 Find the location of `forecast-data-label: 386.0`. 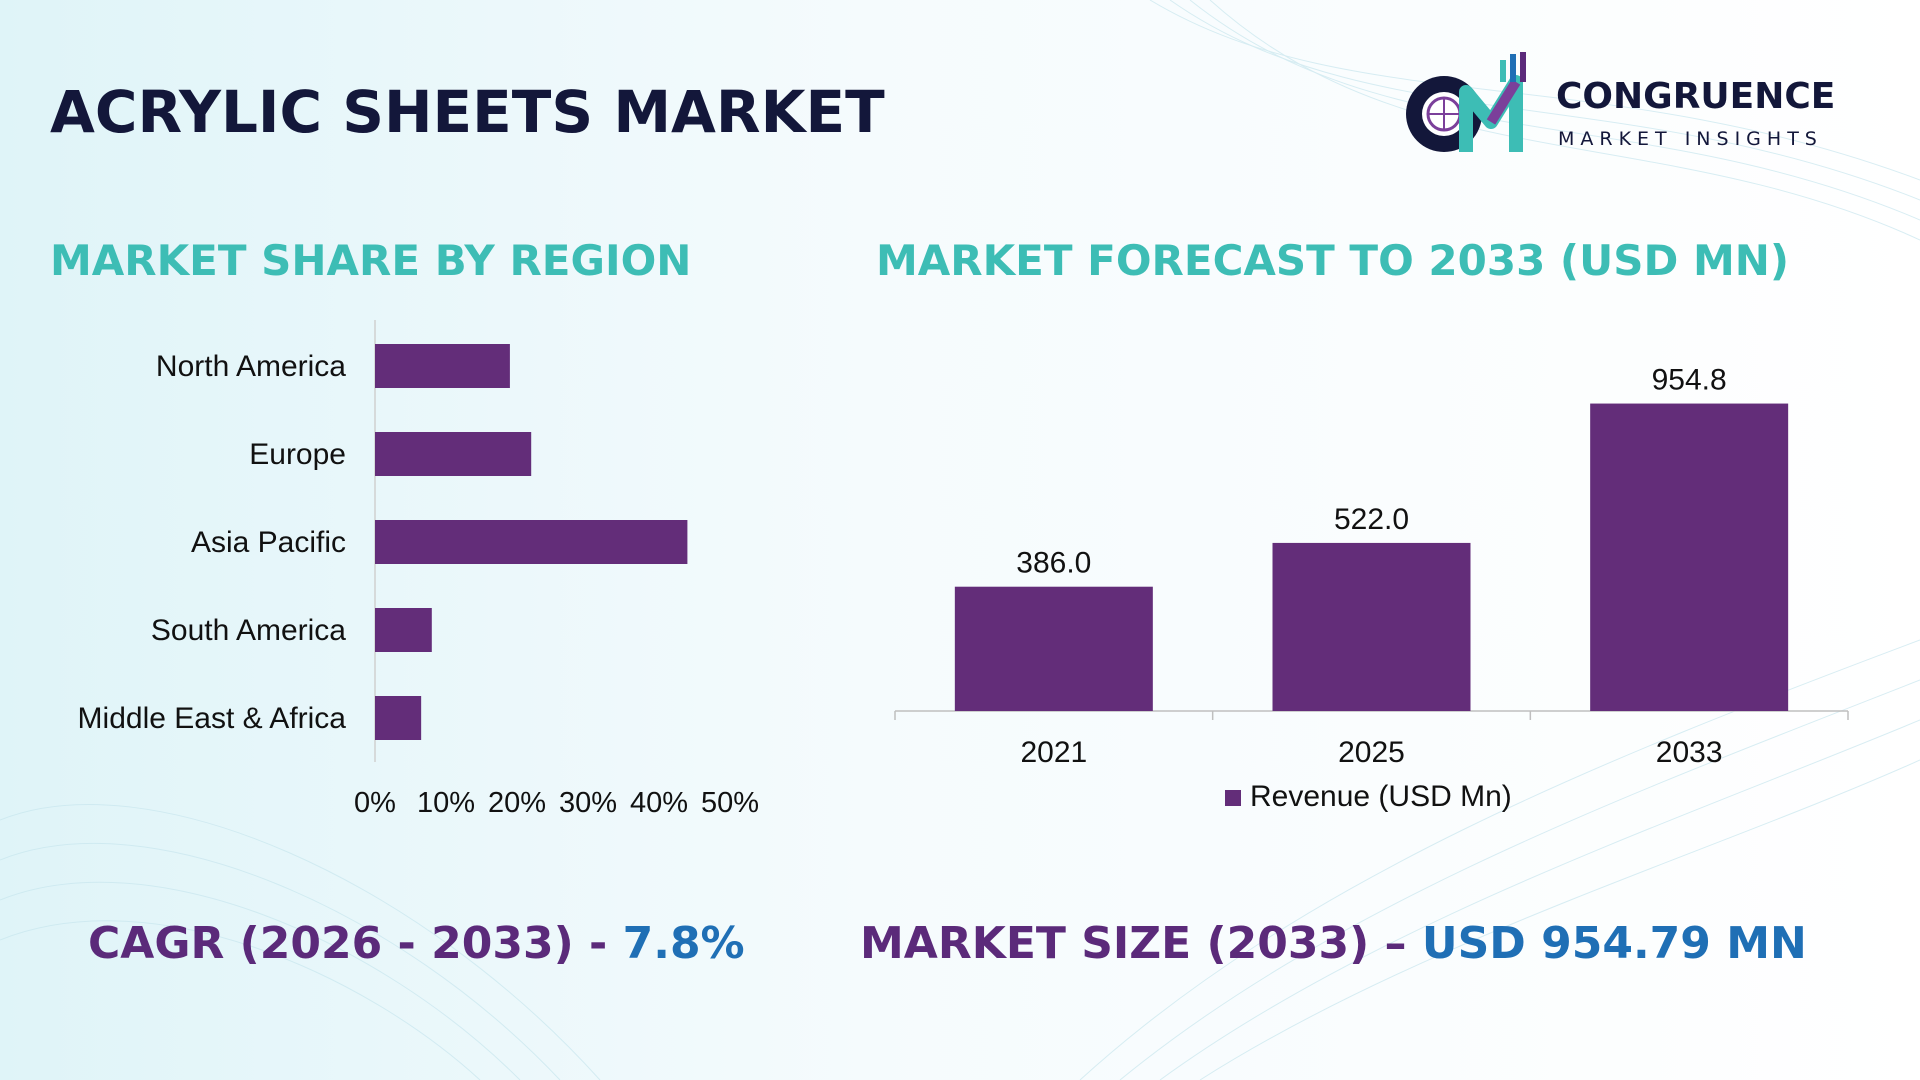

forecast-data-label: 386.0 is located at coordinates (1053, 563).